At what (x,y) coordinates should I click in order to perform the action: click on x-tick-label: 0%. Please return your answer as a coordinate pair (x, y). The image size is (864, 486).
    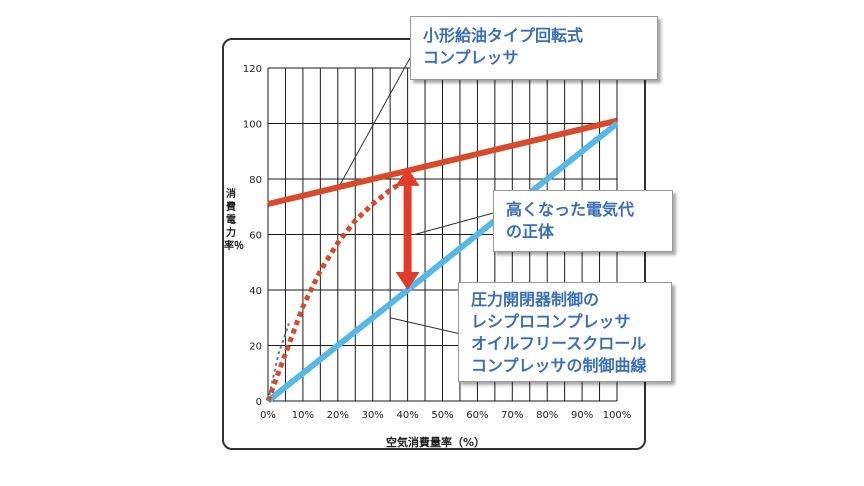
    Looking at the image, I should click on (268, 415).